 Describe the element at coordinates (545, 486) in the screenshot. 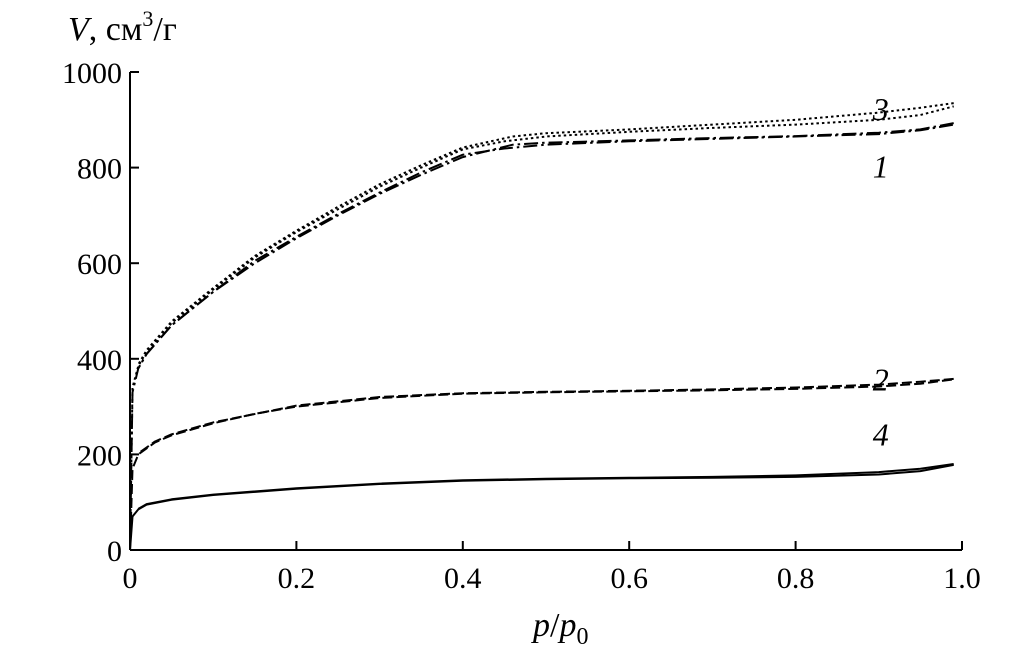

I see `series-4-desorption-line` at that location.